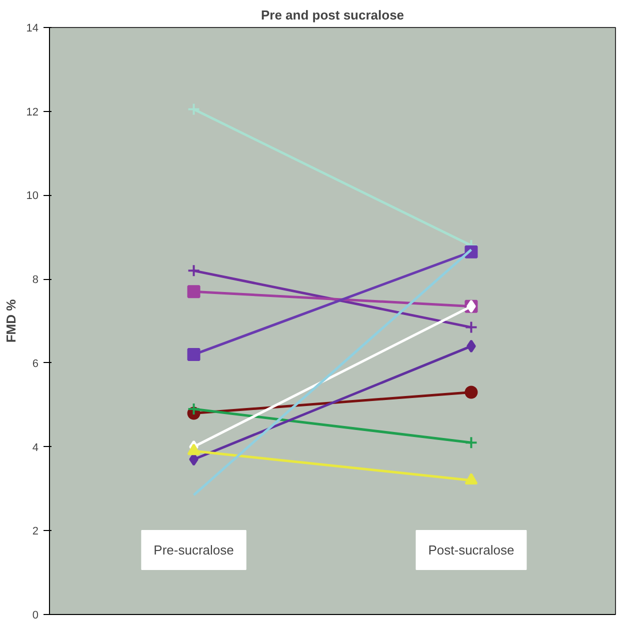  What do you see at coordinates (471, 550) in the screenshot?
I see `annotation: Post-sucralose` at bounding box center [471, 550].